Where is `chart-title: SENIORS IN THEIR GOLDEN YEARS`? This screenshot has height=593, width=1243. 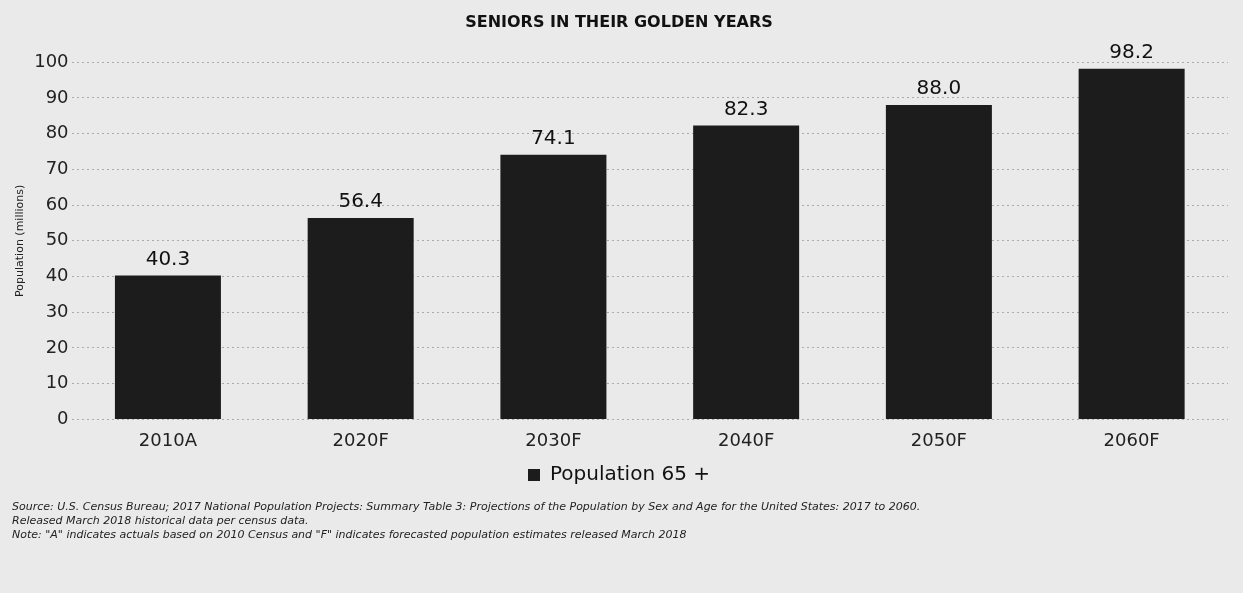
chart-title: SENIORS IN THEIR GOLDEN YEARS is located at coordinates (619, 21).